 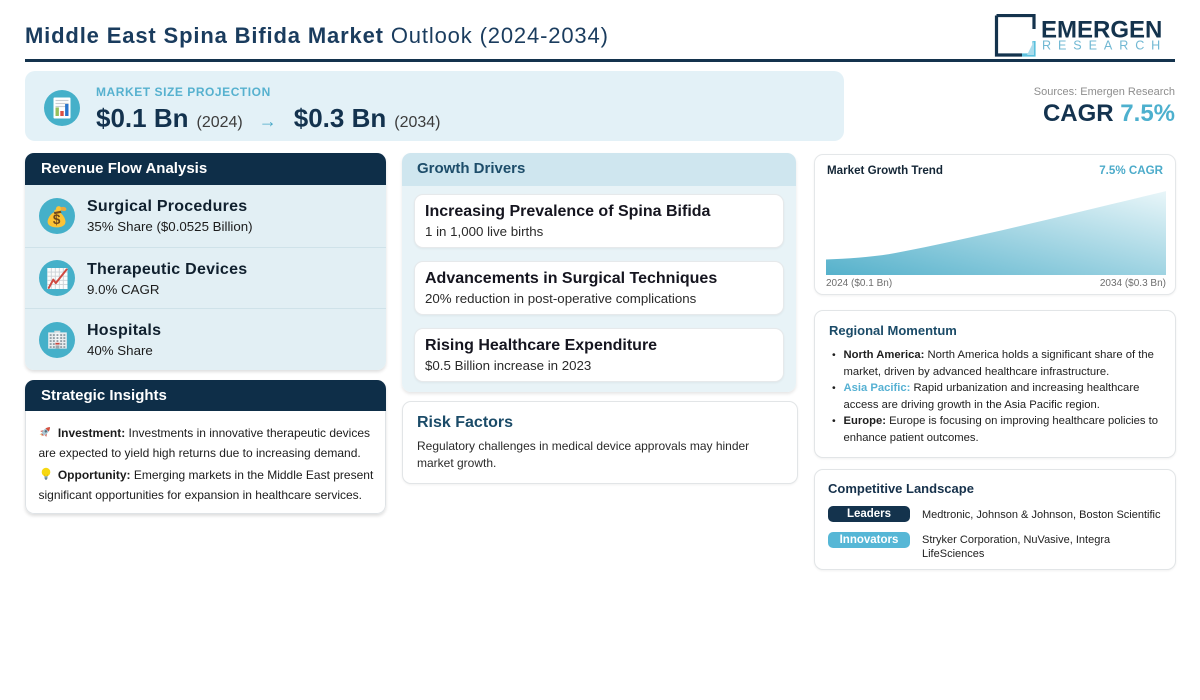 What do you see at coordinates (1101, 30) in the screenshot?
I see `svg-text: EMERGEN` at bounding box center [1101, 30].